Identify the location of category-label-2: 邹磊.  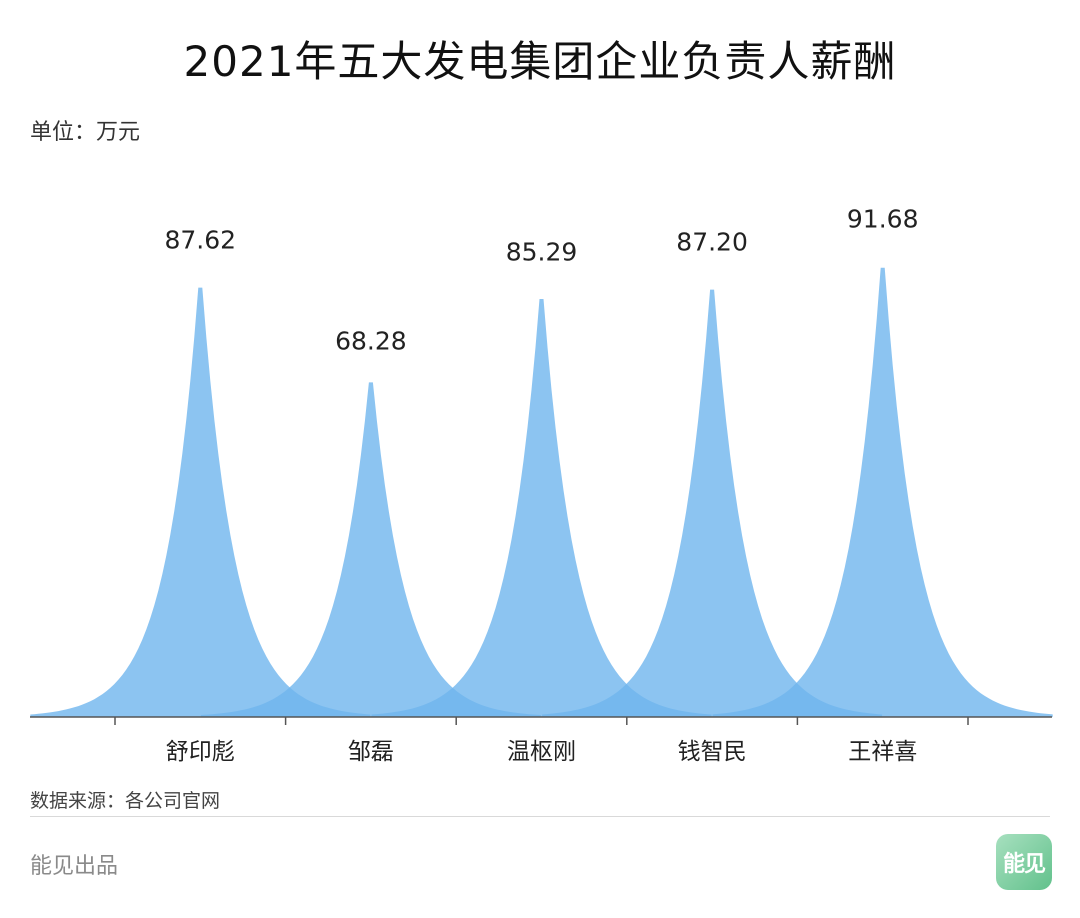
(371, 752).